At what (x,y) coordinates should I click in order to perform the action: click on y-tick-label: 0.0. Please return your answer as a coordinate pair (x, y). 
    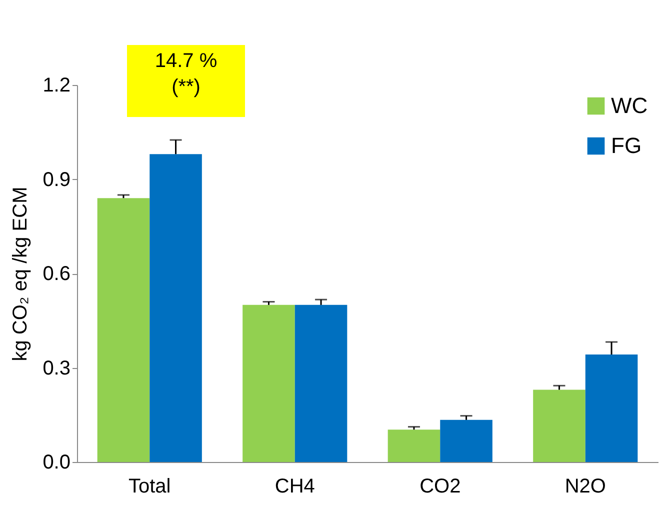
    Looking at the image, I should click on (56, 463).